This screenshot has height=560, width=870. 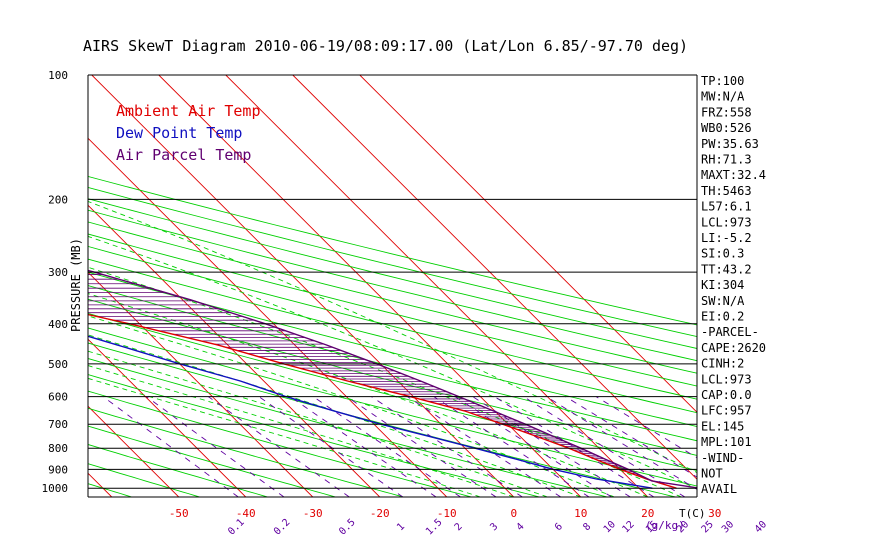 I want to click on index-label: FRZ:558, so click(x=726, y=112).